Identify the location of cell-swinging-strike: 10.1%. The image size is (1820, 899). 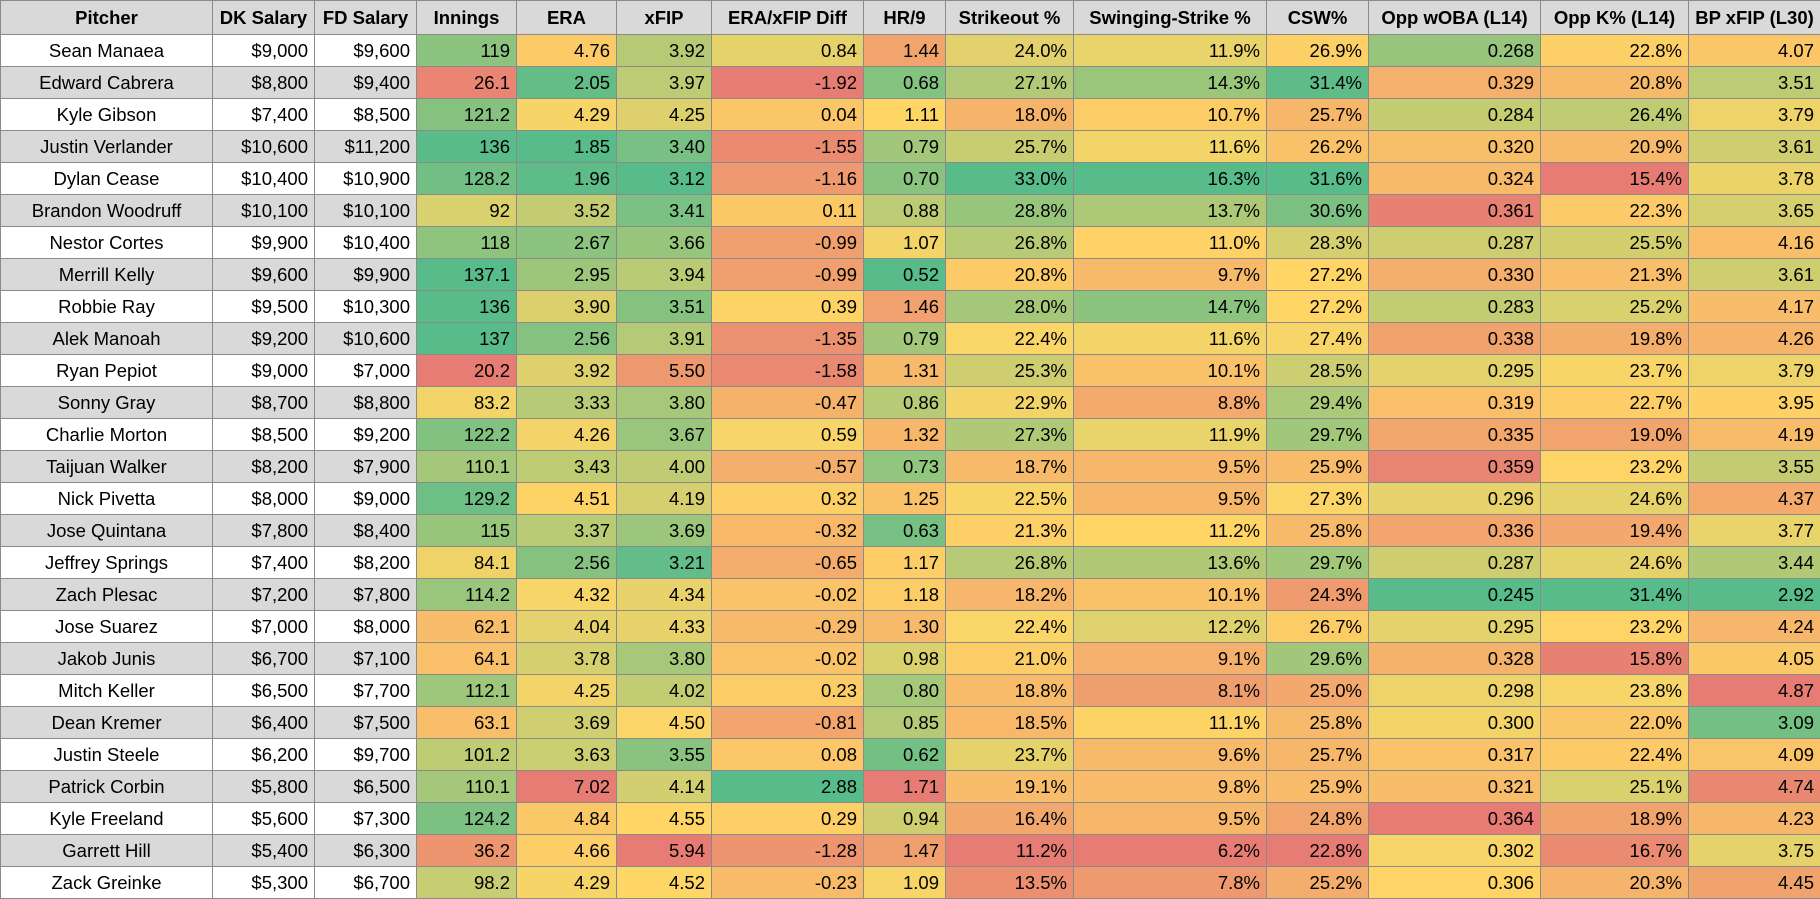
(1170, 595).